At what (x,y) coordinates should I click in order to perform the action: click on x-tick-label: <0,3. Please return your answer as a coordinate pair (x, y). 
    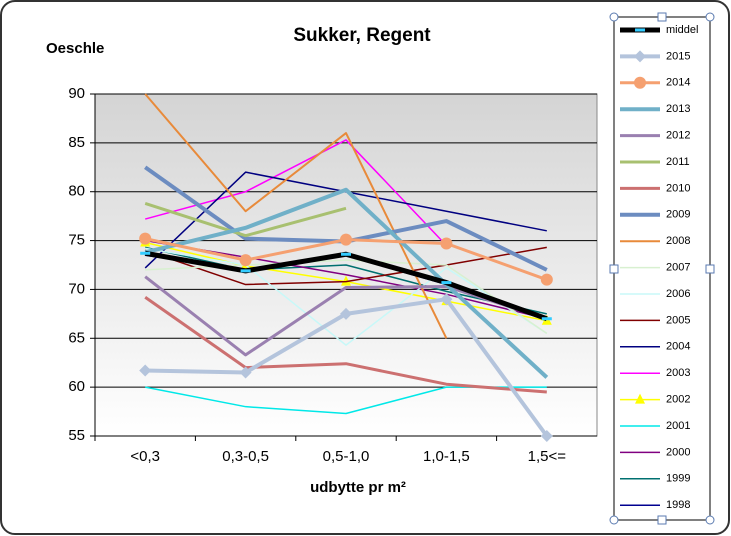
    Looking at the image, I should click on (145, 456).